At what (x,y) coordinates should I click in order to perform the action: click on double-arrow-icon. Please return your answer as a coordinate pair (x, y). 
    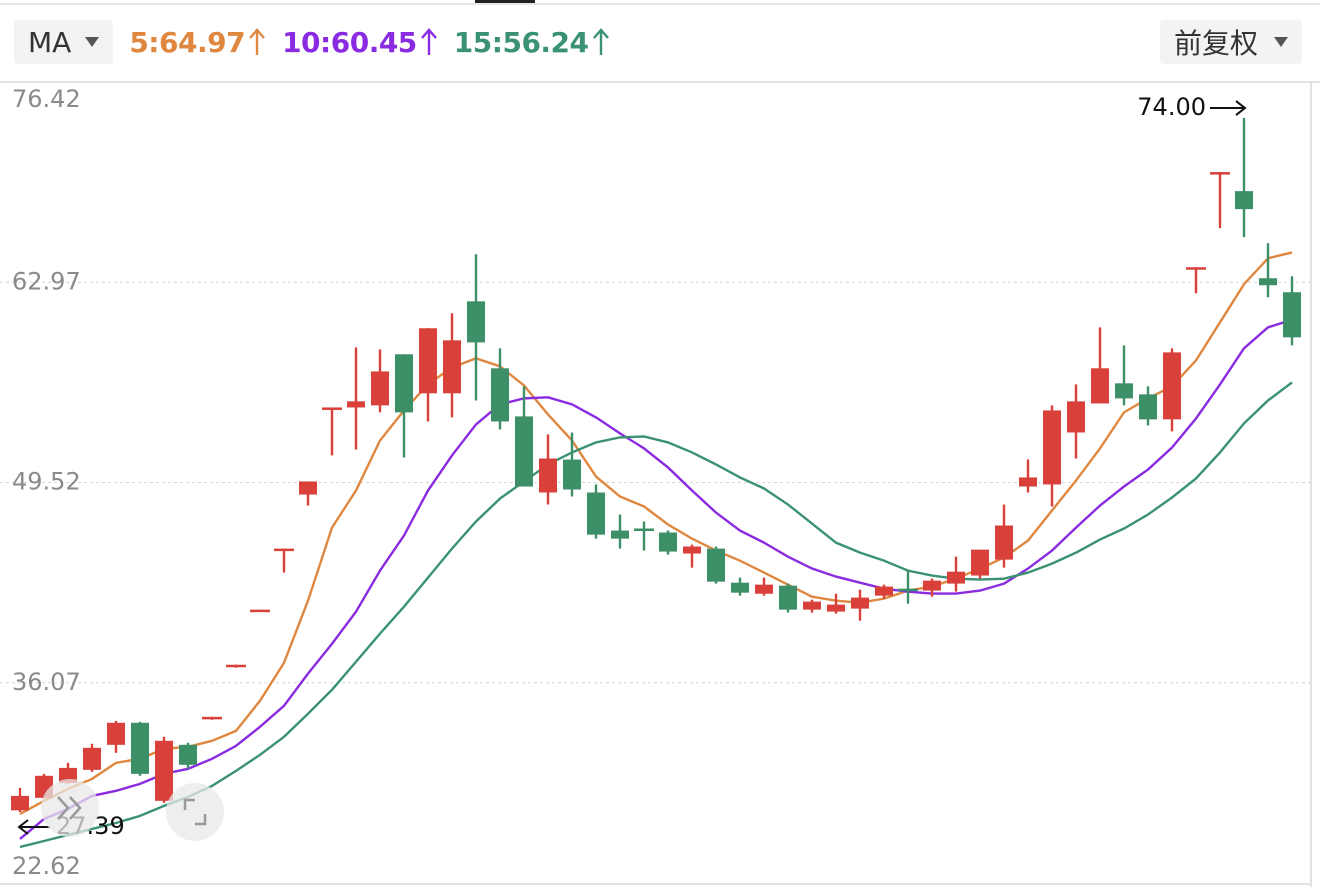
    Looking at the image, I should click on (69, 808).